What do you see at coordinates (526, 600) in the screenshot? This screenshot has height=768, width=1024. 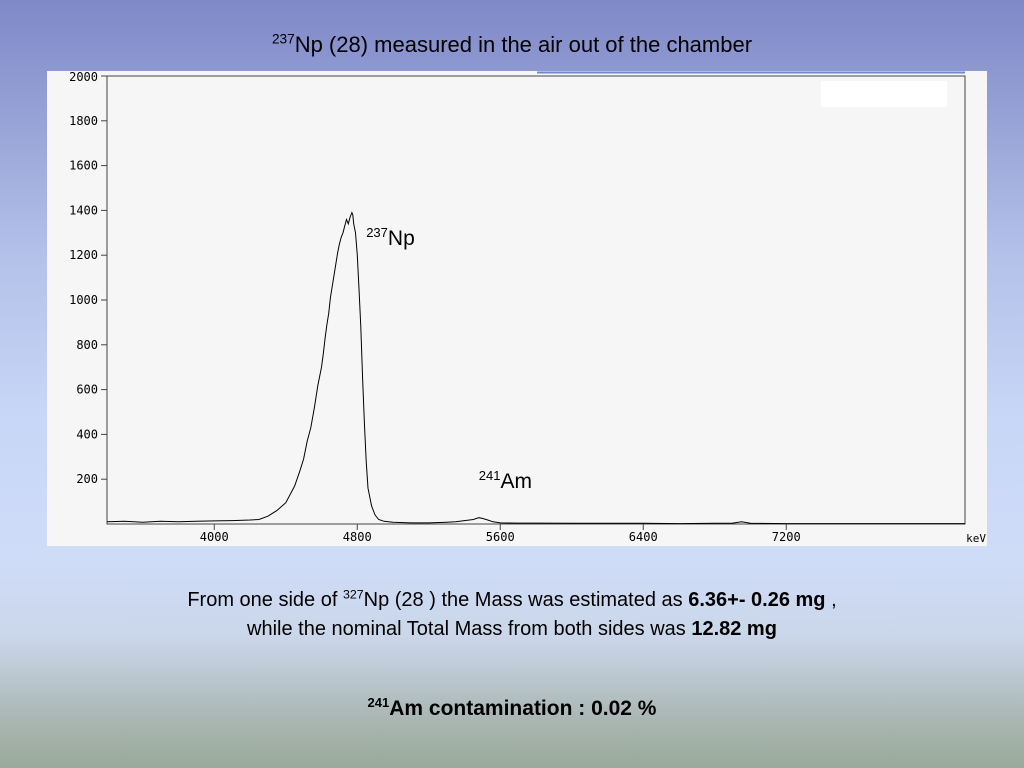 I see `caption-line1-middle: Np (28 ) the Mass was estimated as` at bounding box center [526, 600].